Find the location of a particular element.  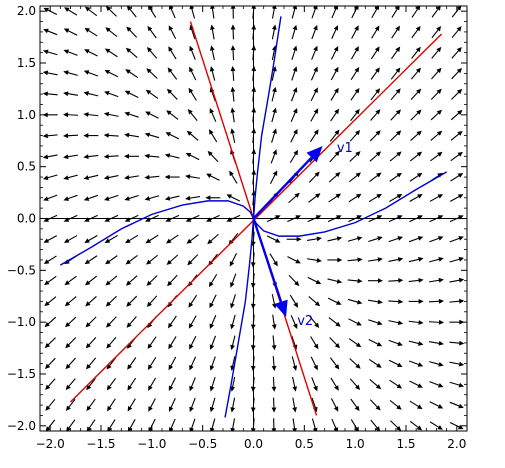

y-tick-label: 0.5 is located at coordinates (26, 167).